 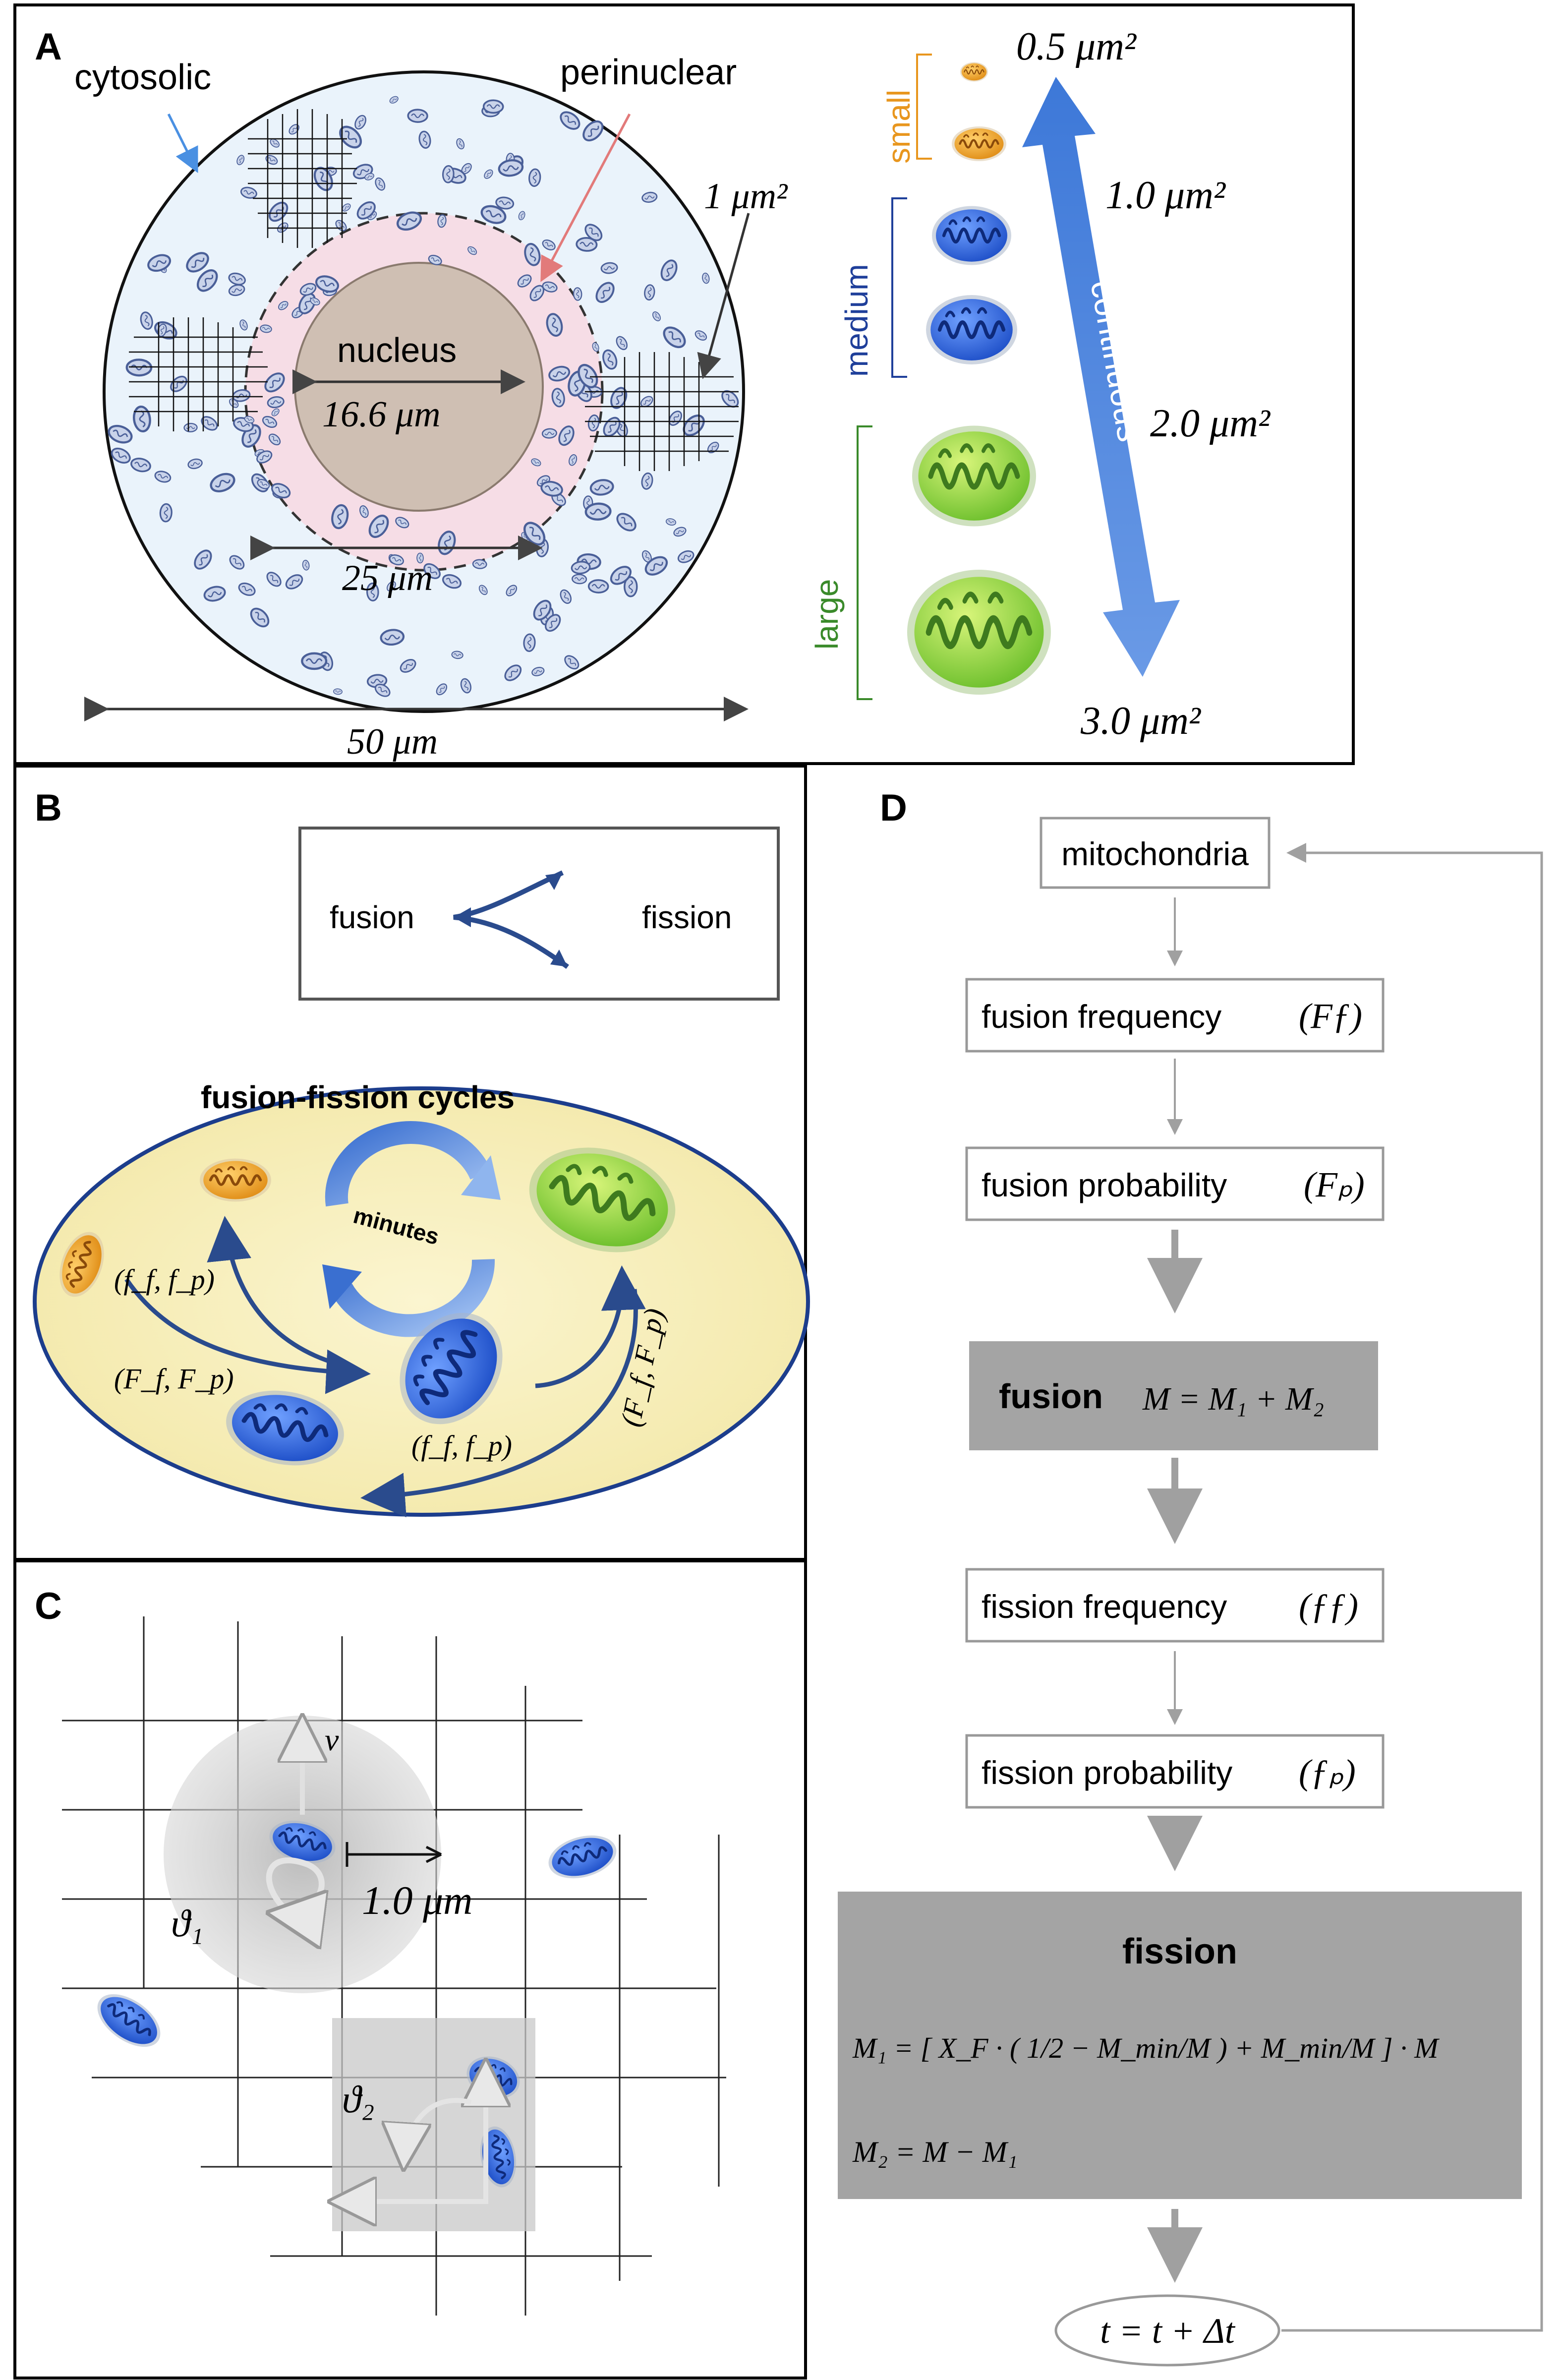 I want to click on box-fission-probability-symbol: (ƒₚ), so click(x=1327, y=1772).